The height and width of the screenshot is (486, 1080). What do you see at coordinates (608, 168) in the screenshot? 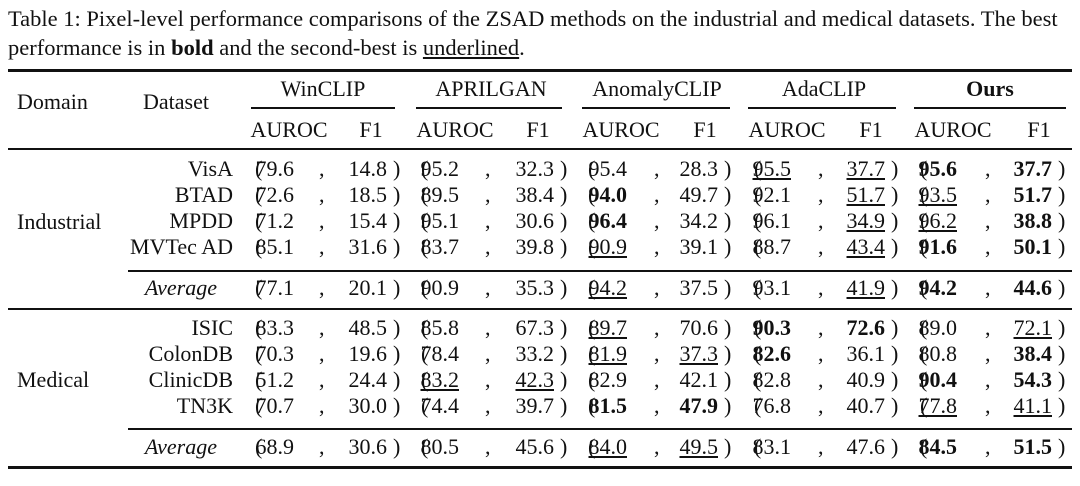
I see `auroc-value: 95.4` at bounding box center [608, 168].